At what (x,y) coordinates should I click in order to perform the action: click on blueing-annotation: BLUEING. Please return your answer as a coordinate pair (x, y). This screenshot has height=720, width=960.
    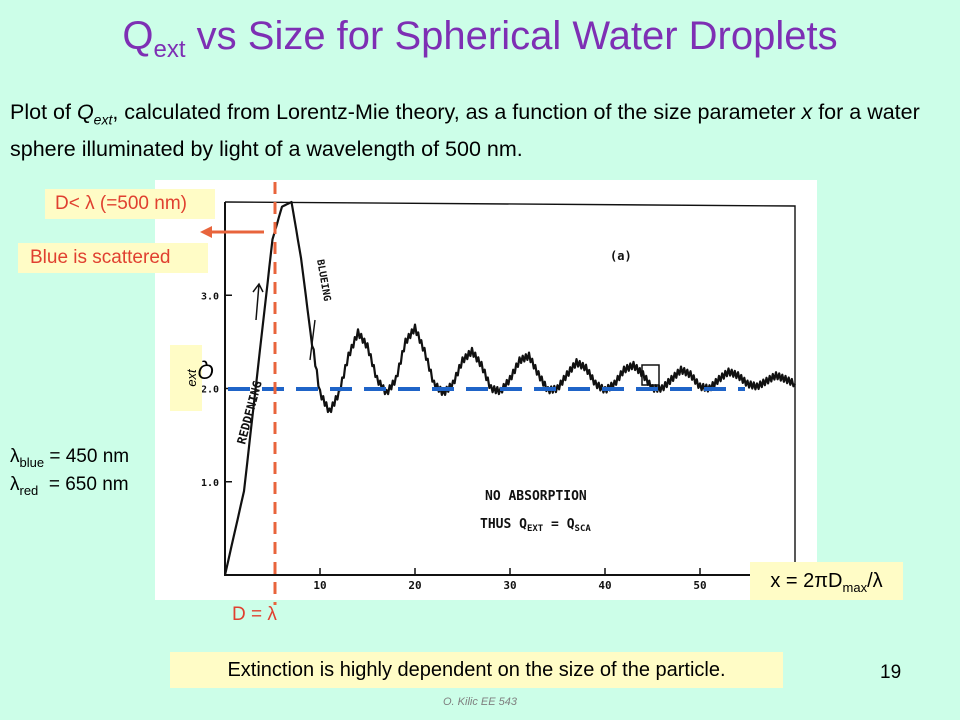
    Looking at the image, I should click on (323, 280).